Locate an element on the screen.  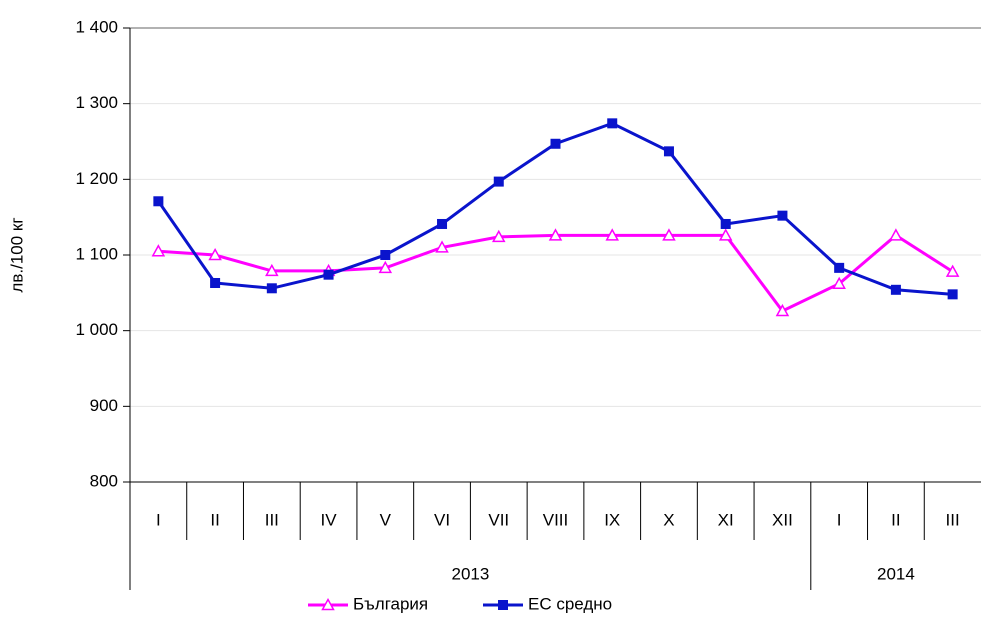
x-tick-label: VII is located at coordinates (498, 519).